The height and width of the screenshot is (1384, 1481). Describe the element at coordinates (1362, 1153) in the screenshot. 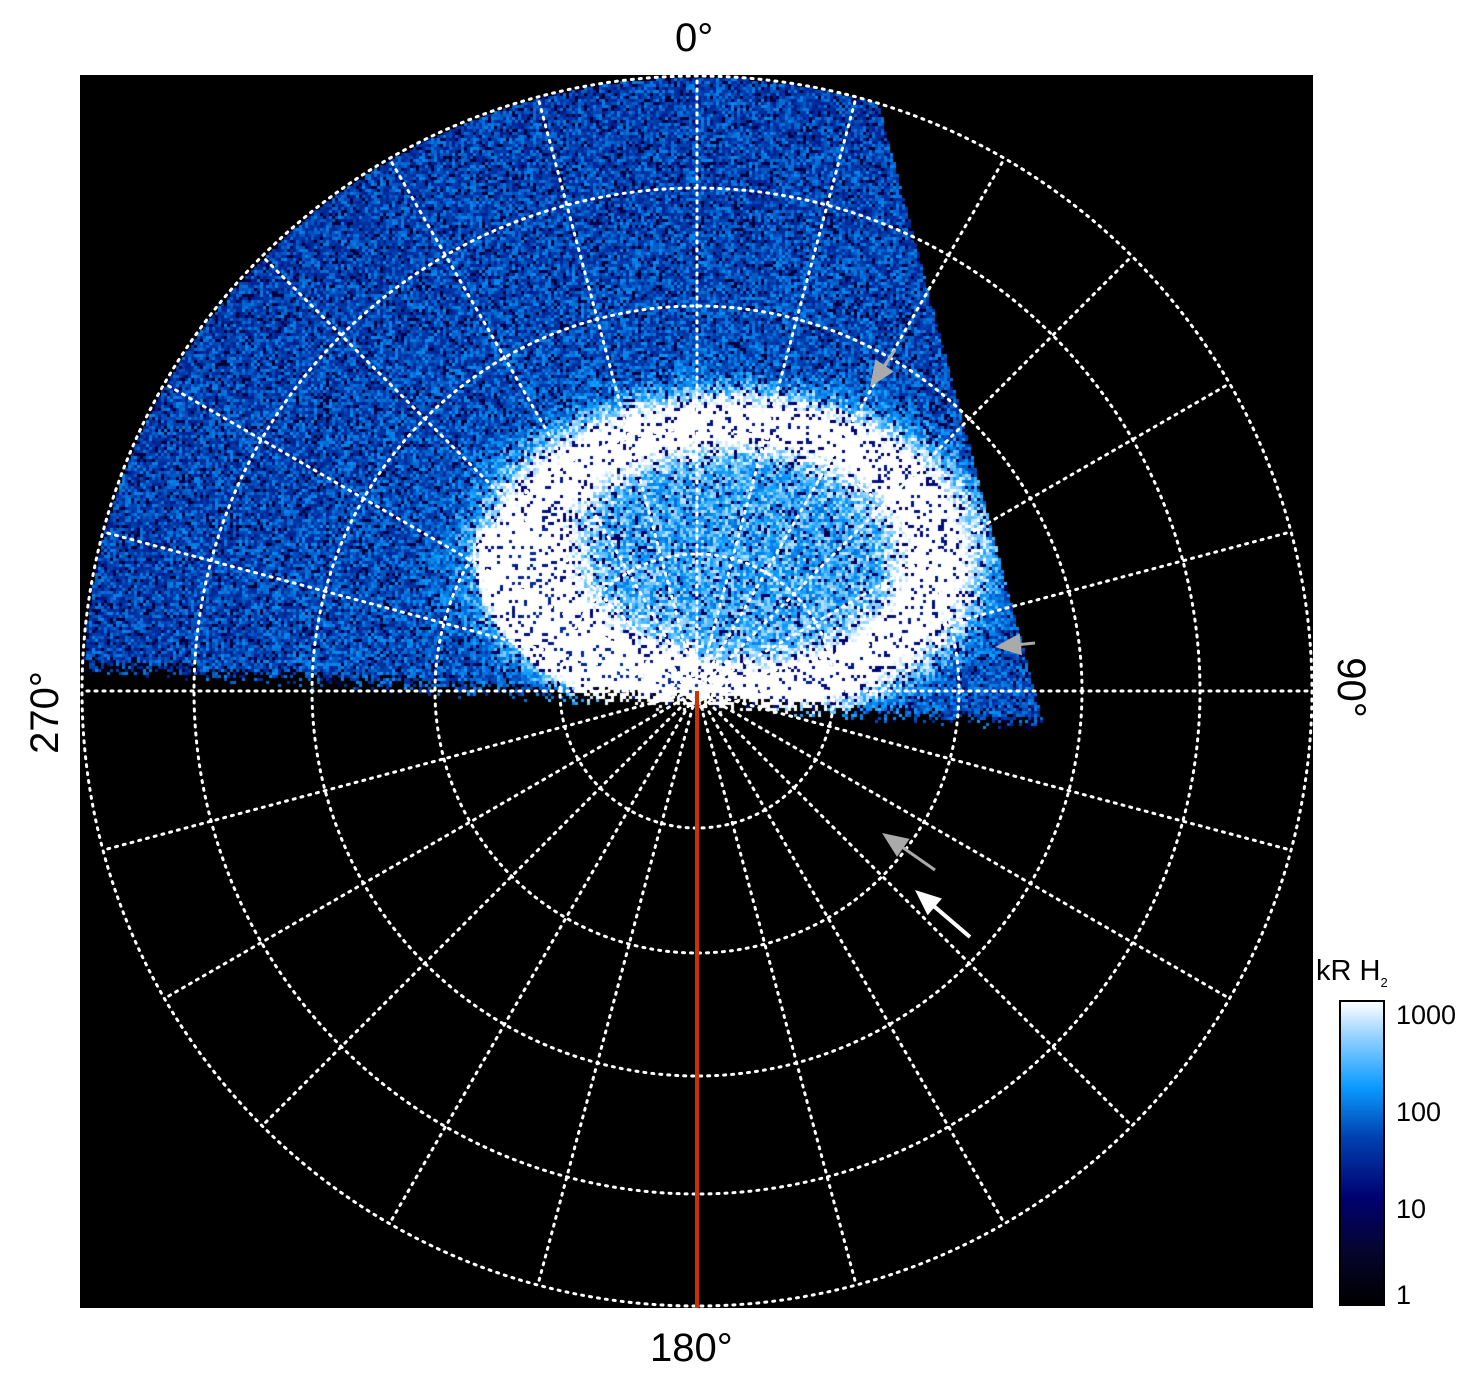

I see `colorbar` at that location.